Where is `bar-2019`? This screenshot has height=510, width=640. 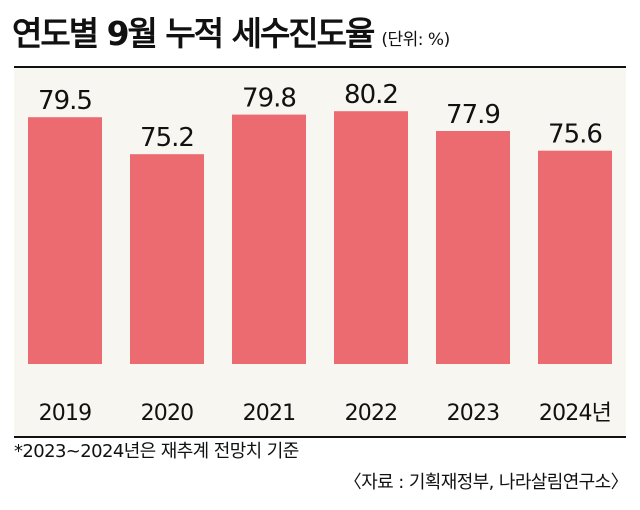 bar-2019 is located at coordinates (65, 240).